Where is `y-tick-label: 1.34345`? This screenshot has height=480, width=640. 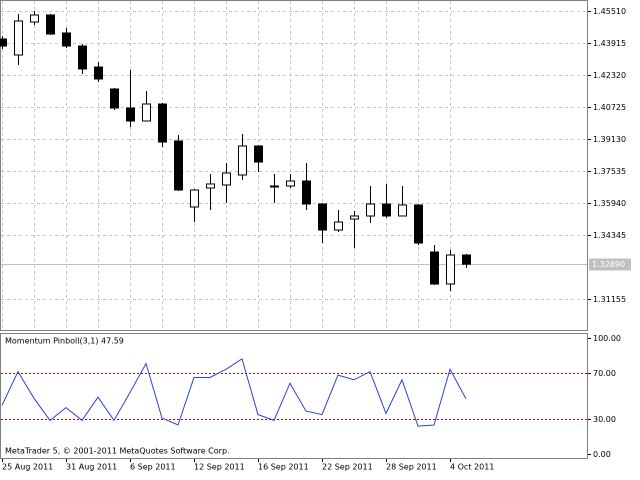
y-tick-label: 1.34345 is located at coordinates (609, 235).